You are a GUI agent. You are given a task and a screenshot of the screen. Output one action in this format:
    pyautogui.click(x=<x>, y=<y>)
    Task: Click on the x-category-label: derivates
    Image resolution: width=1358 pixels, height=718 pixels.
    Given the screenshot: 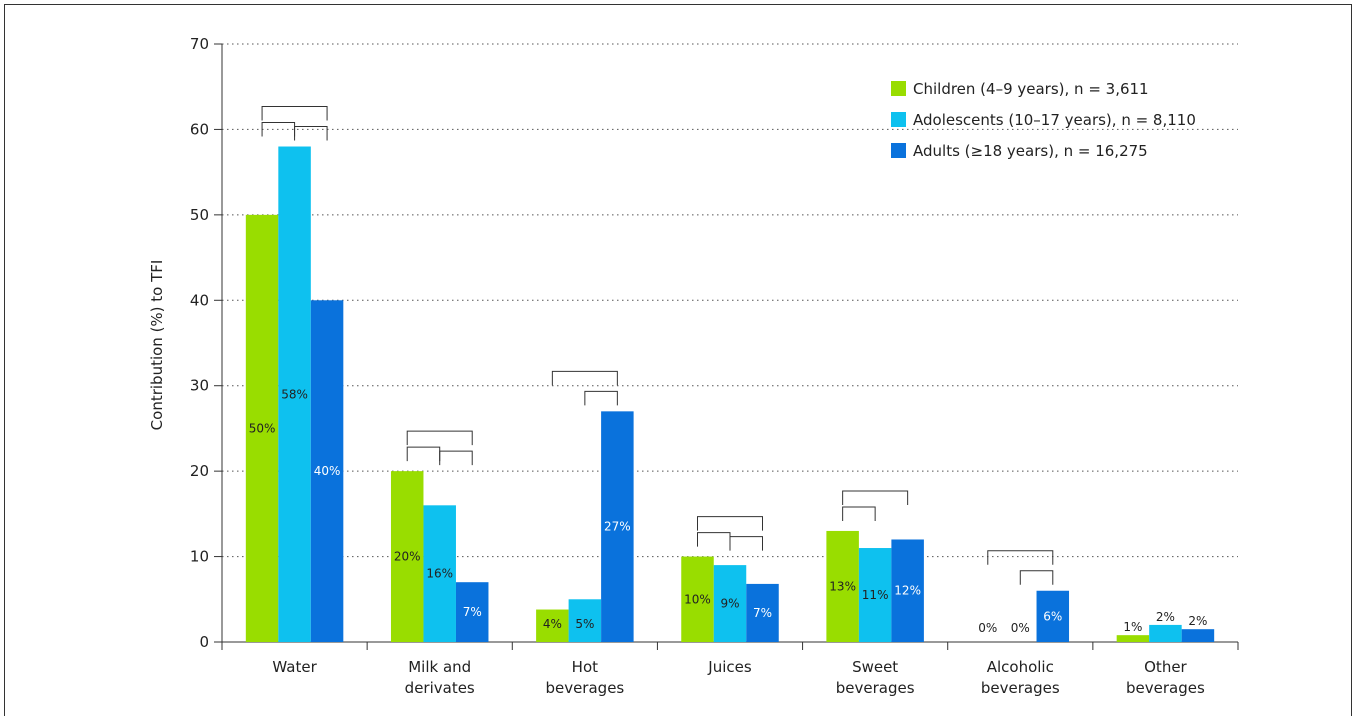 What is the action you would take?
    pyautogui.click(x=440, y=688)
    